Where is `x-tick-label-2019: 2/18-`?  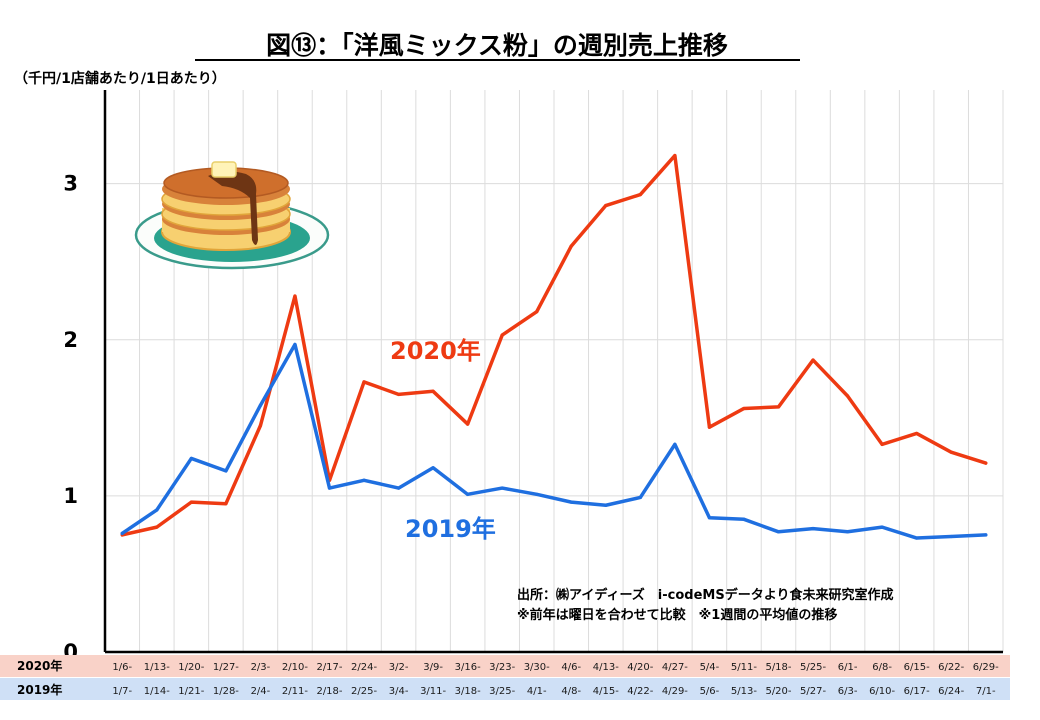 x-tick-label-2019: 2/18- is located at coordinates (329, 691).